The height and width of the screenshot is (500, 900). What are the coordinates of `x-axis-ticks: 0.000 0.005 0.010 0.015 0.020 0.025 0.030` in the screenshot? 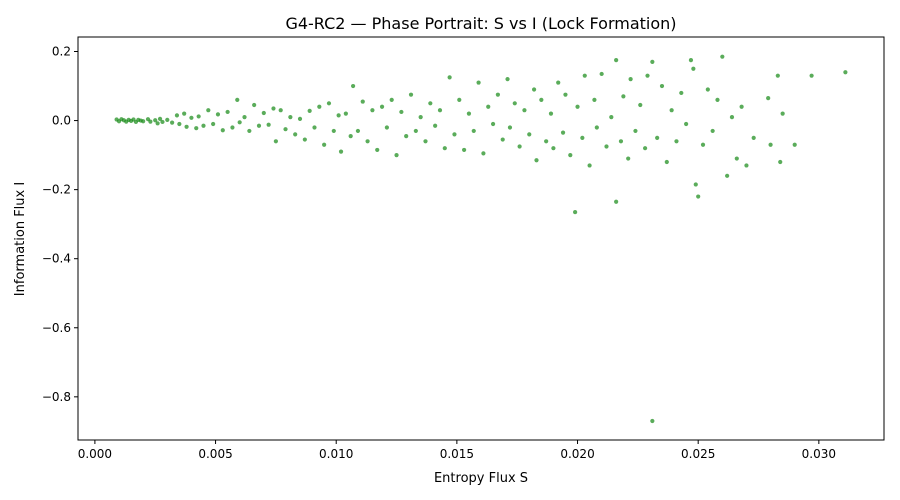 It's located at (457, 450).